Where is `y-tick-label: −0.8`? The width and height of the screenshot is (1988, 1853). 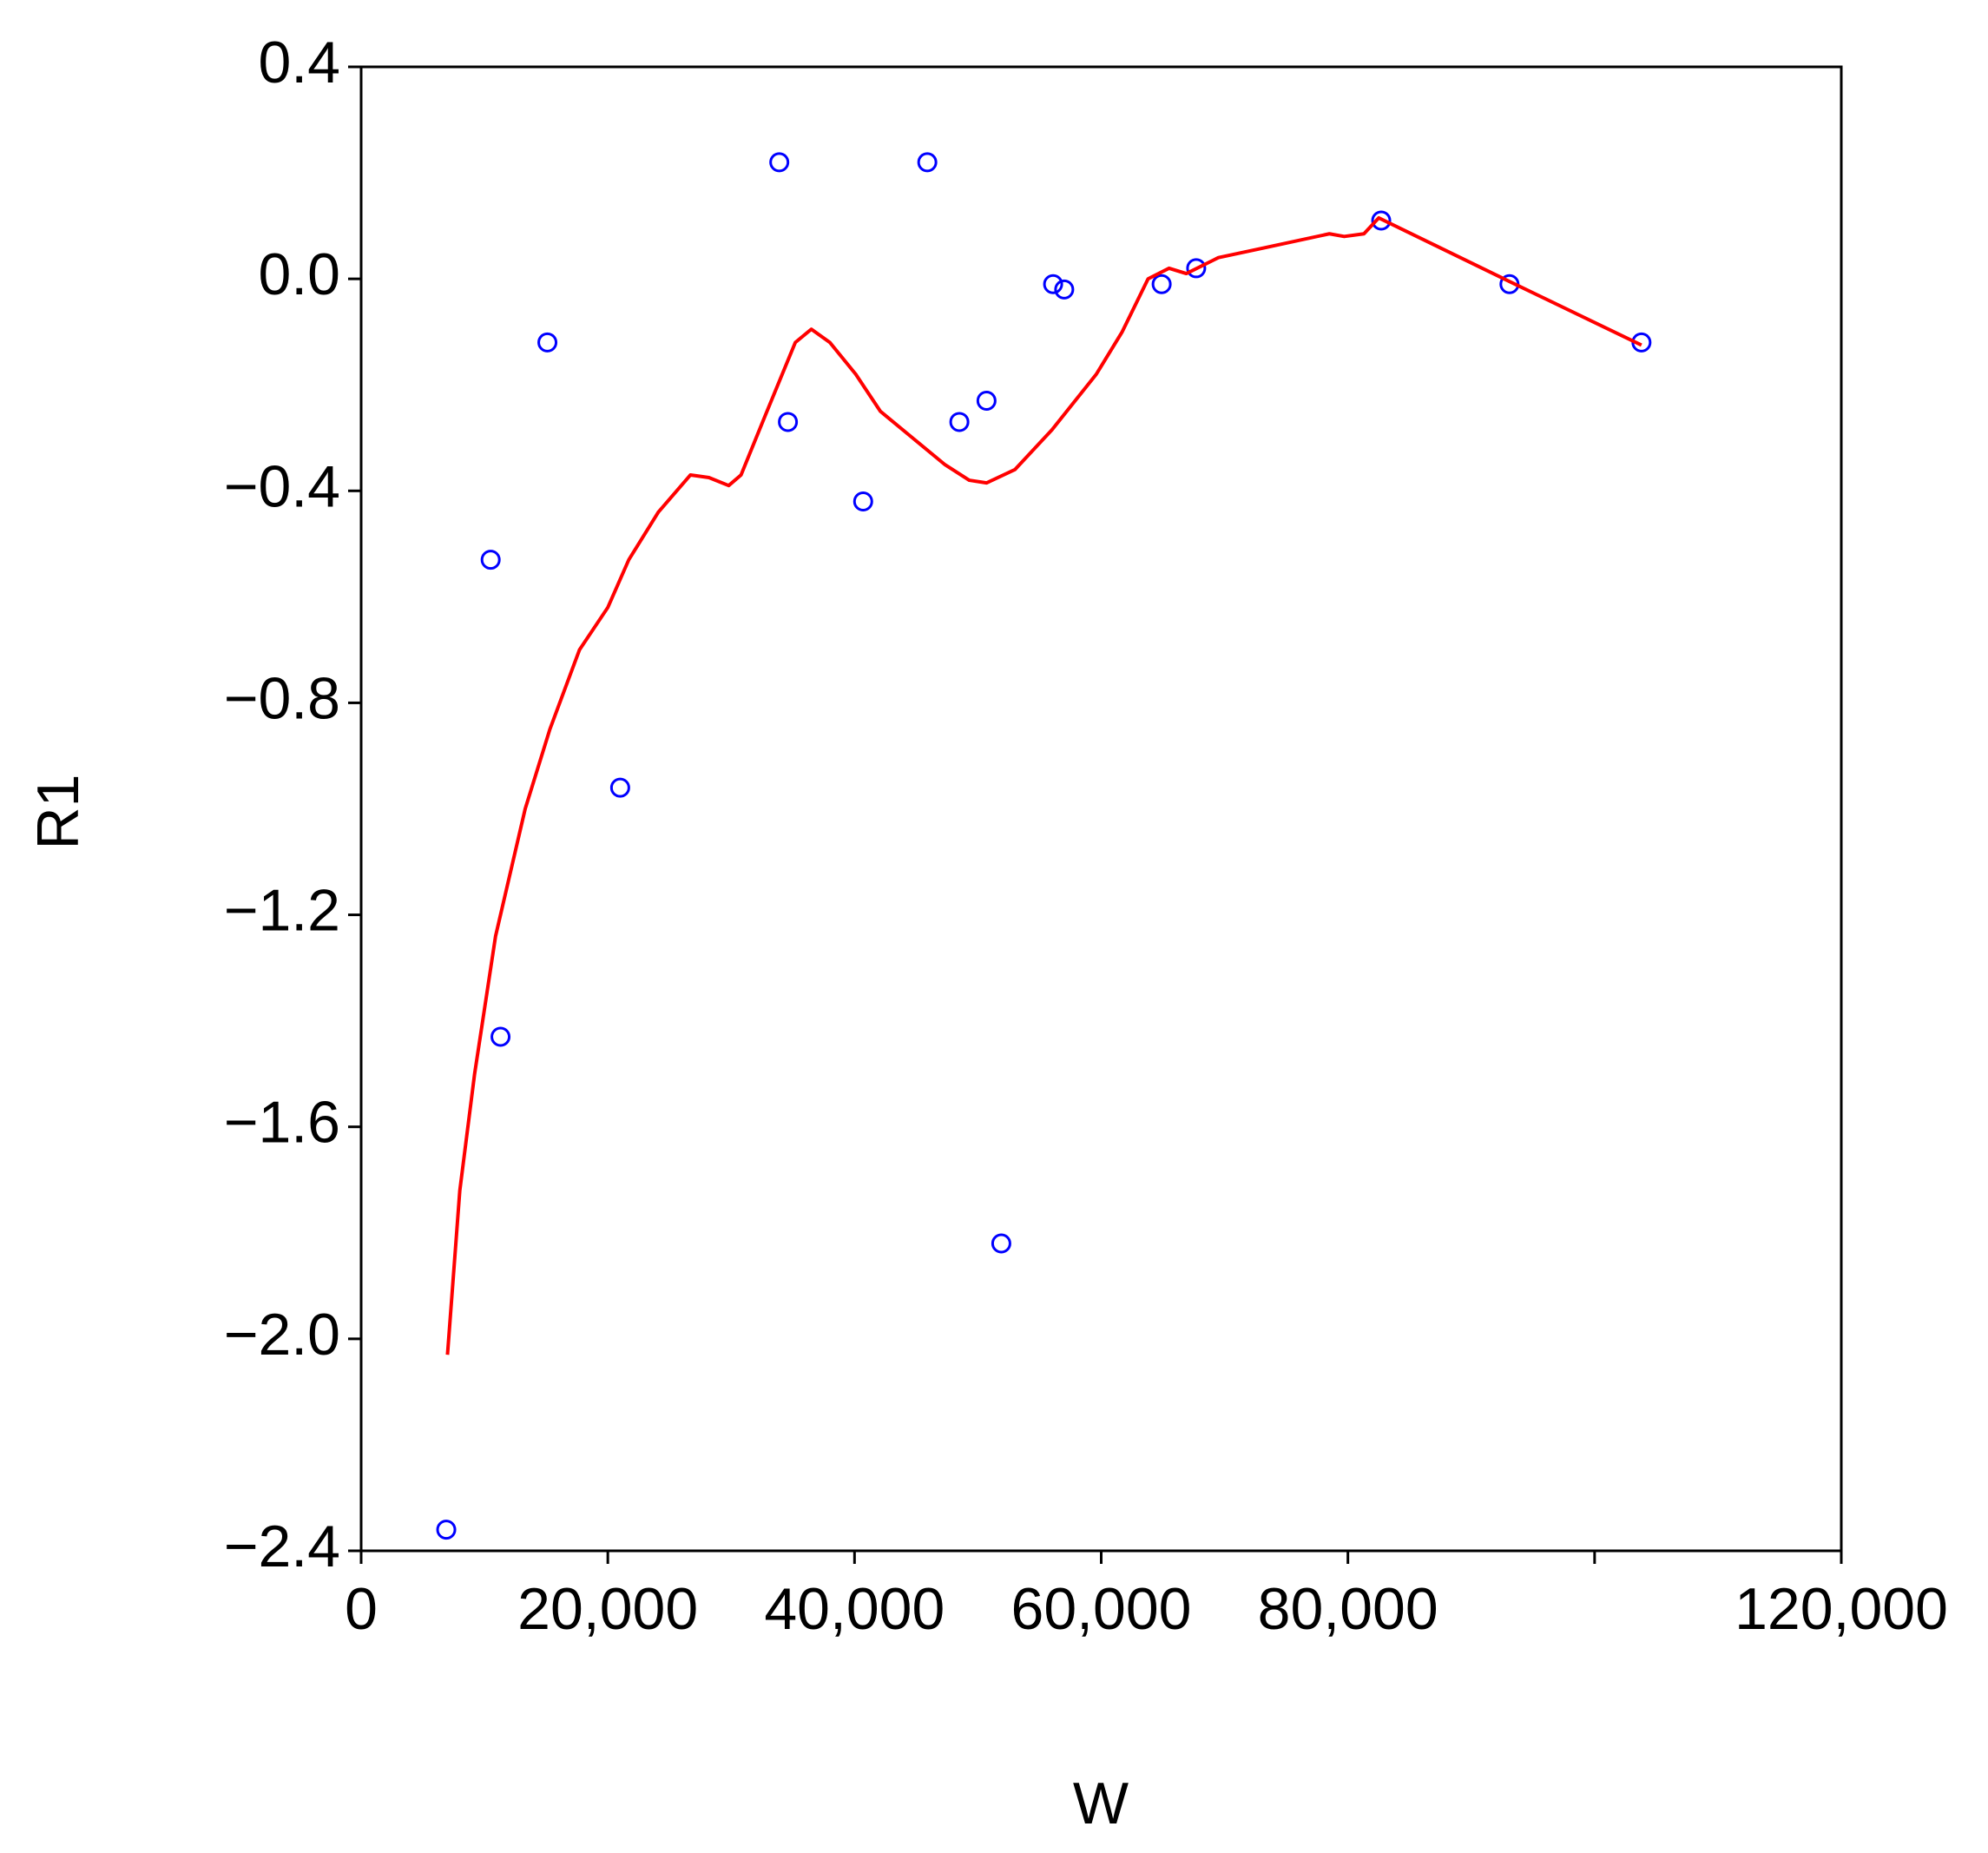 y-tick-label: −0.8 is located at coordinates (282, 698).